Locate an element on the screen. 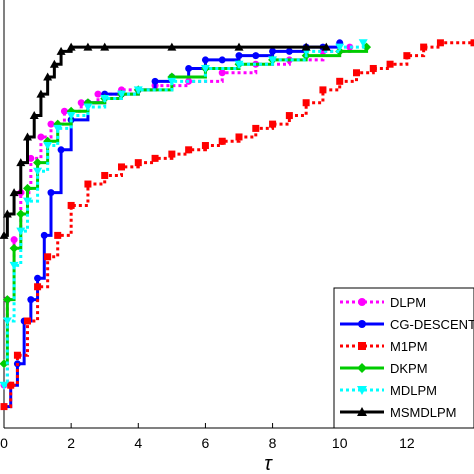 Image resolution: width=474 pixels, height=474 pixels. legend: DLPM CG-DESCENT M1PM DKPM MDLPM MSMDLPM is located at coordinates (403, 358).